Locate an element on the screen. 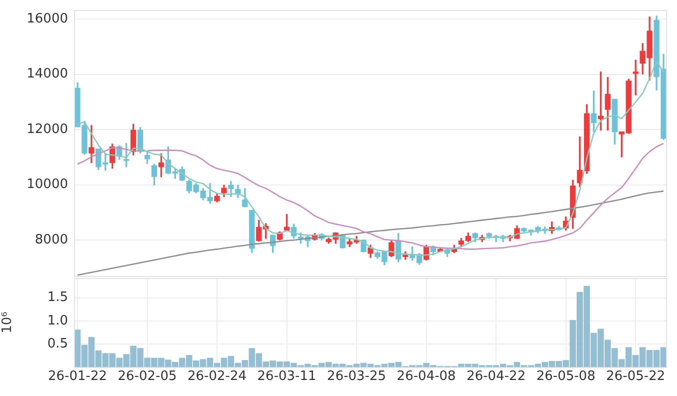 Image resolution: width=677 pixels, height=396 pixels. x-tick-label: 26-05-22 is located at coordinates (636, 376).